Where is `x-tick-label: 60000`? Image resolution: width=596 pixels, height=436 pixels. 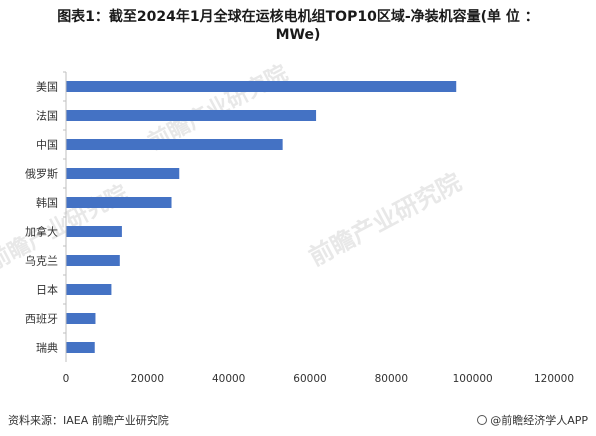
x-tick-label: 60000 is located at coordinates (309, 379).